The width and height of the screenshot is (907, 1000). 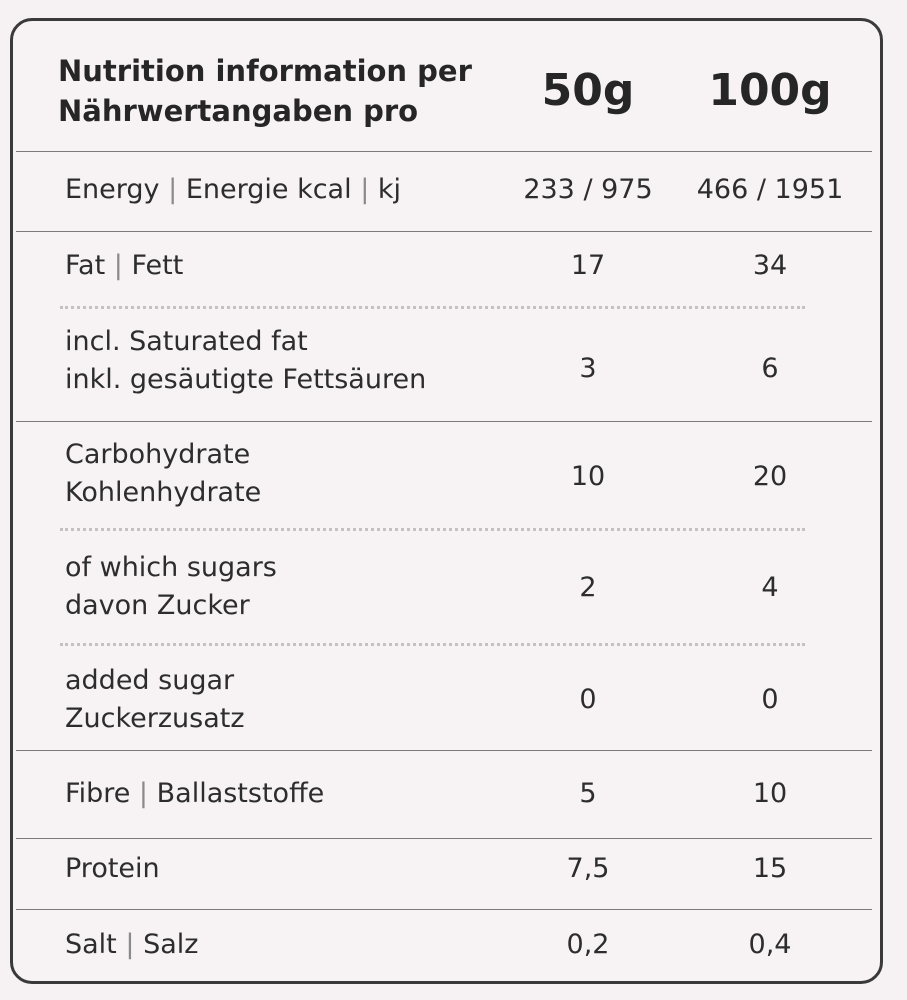 What do you see at coordinates (770, 189) in the screenshot?
I see `row-value-100g: 466 / 1951` at bounding box center [770, 189].